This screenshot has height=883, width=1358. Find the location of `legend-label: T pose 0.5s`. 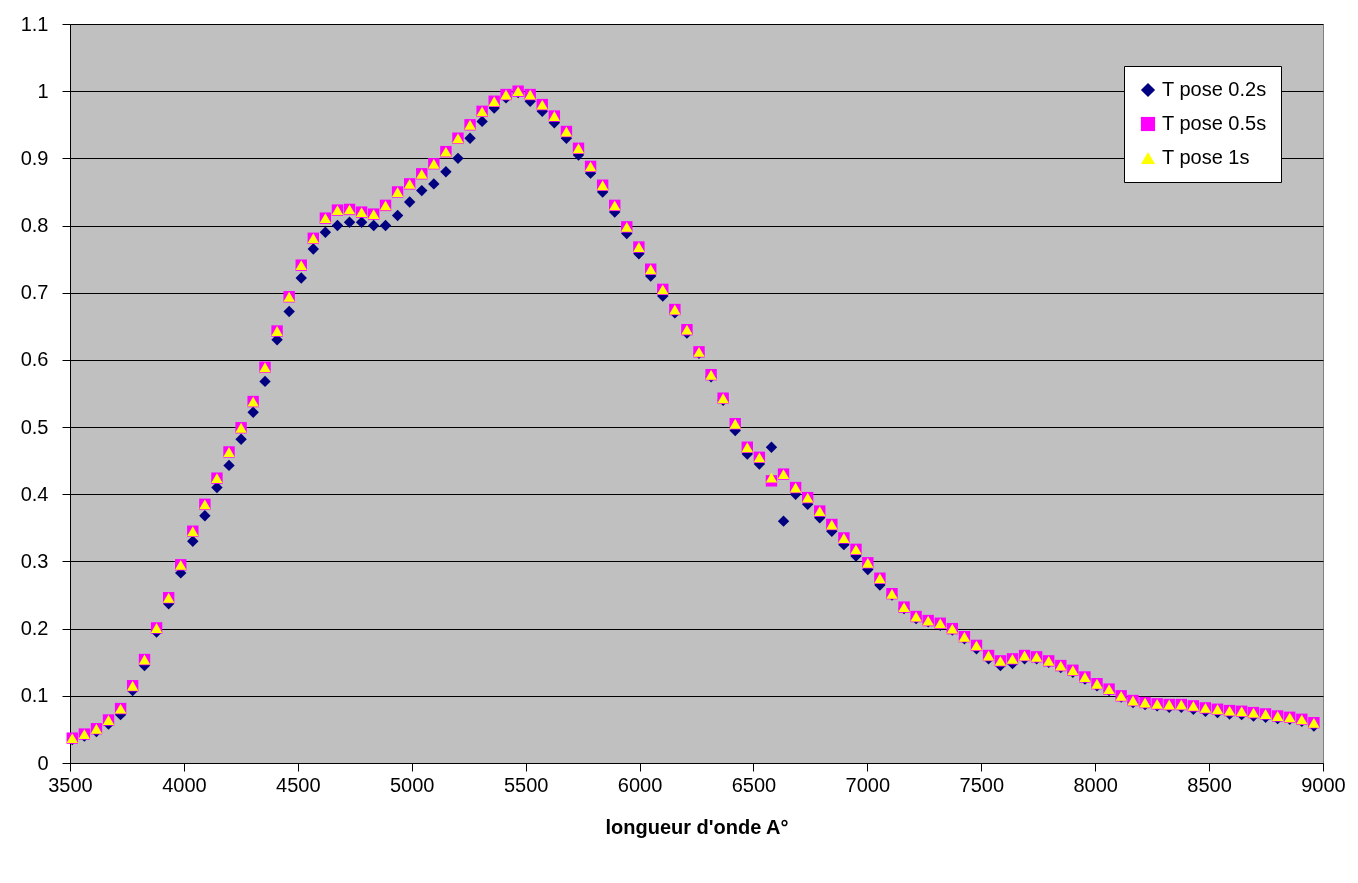

legend-label: T pose 0.5s is located at coordinates (1214, 123).